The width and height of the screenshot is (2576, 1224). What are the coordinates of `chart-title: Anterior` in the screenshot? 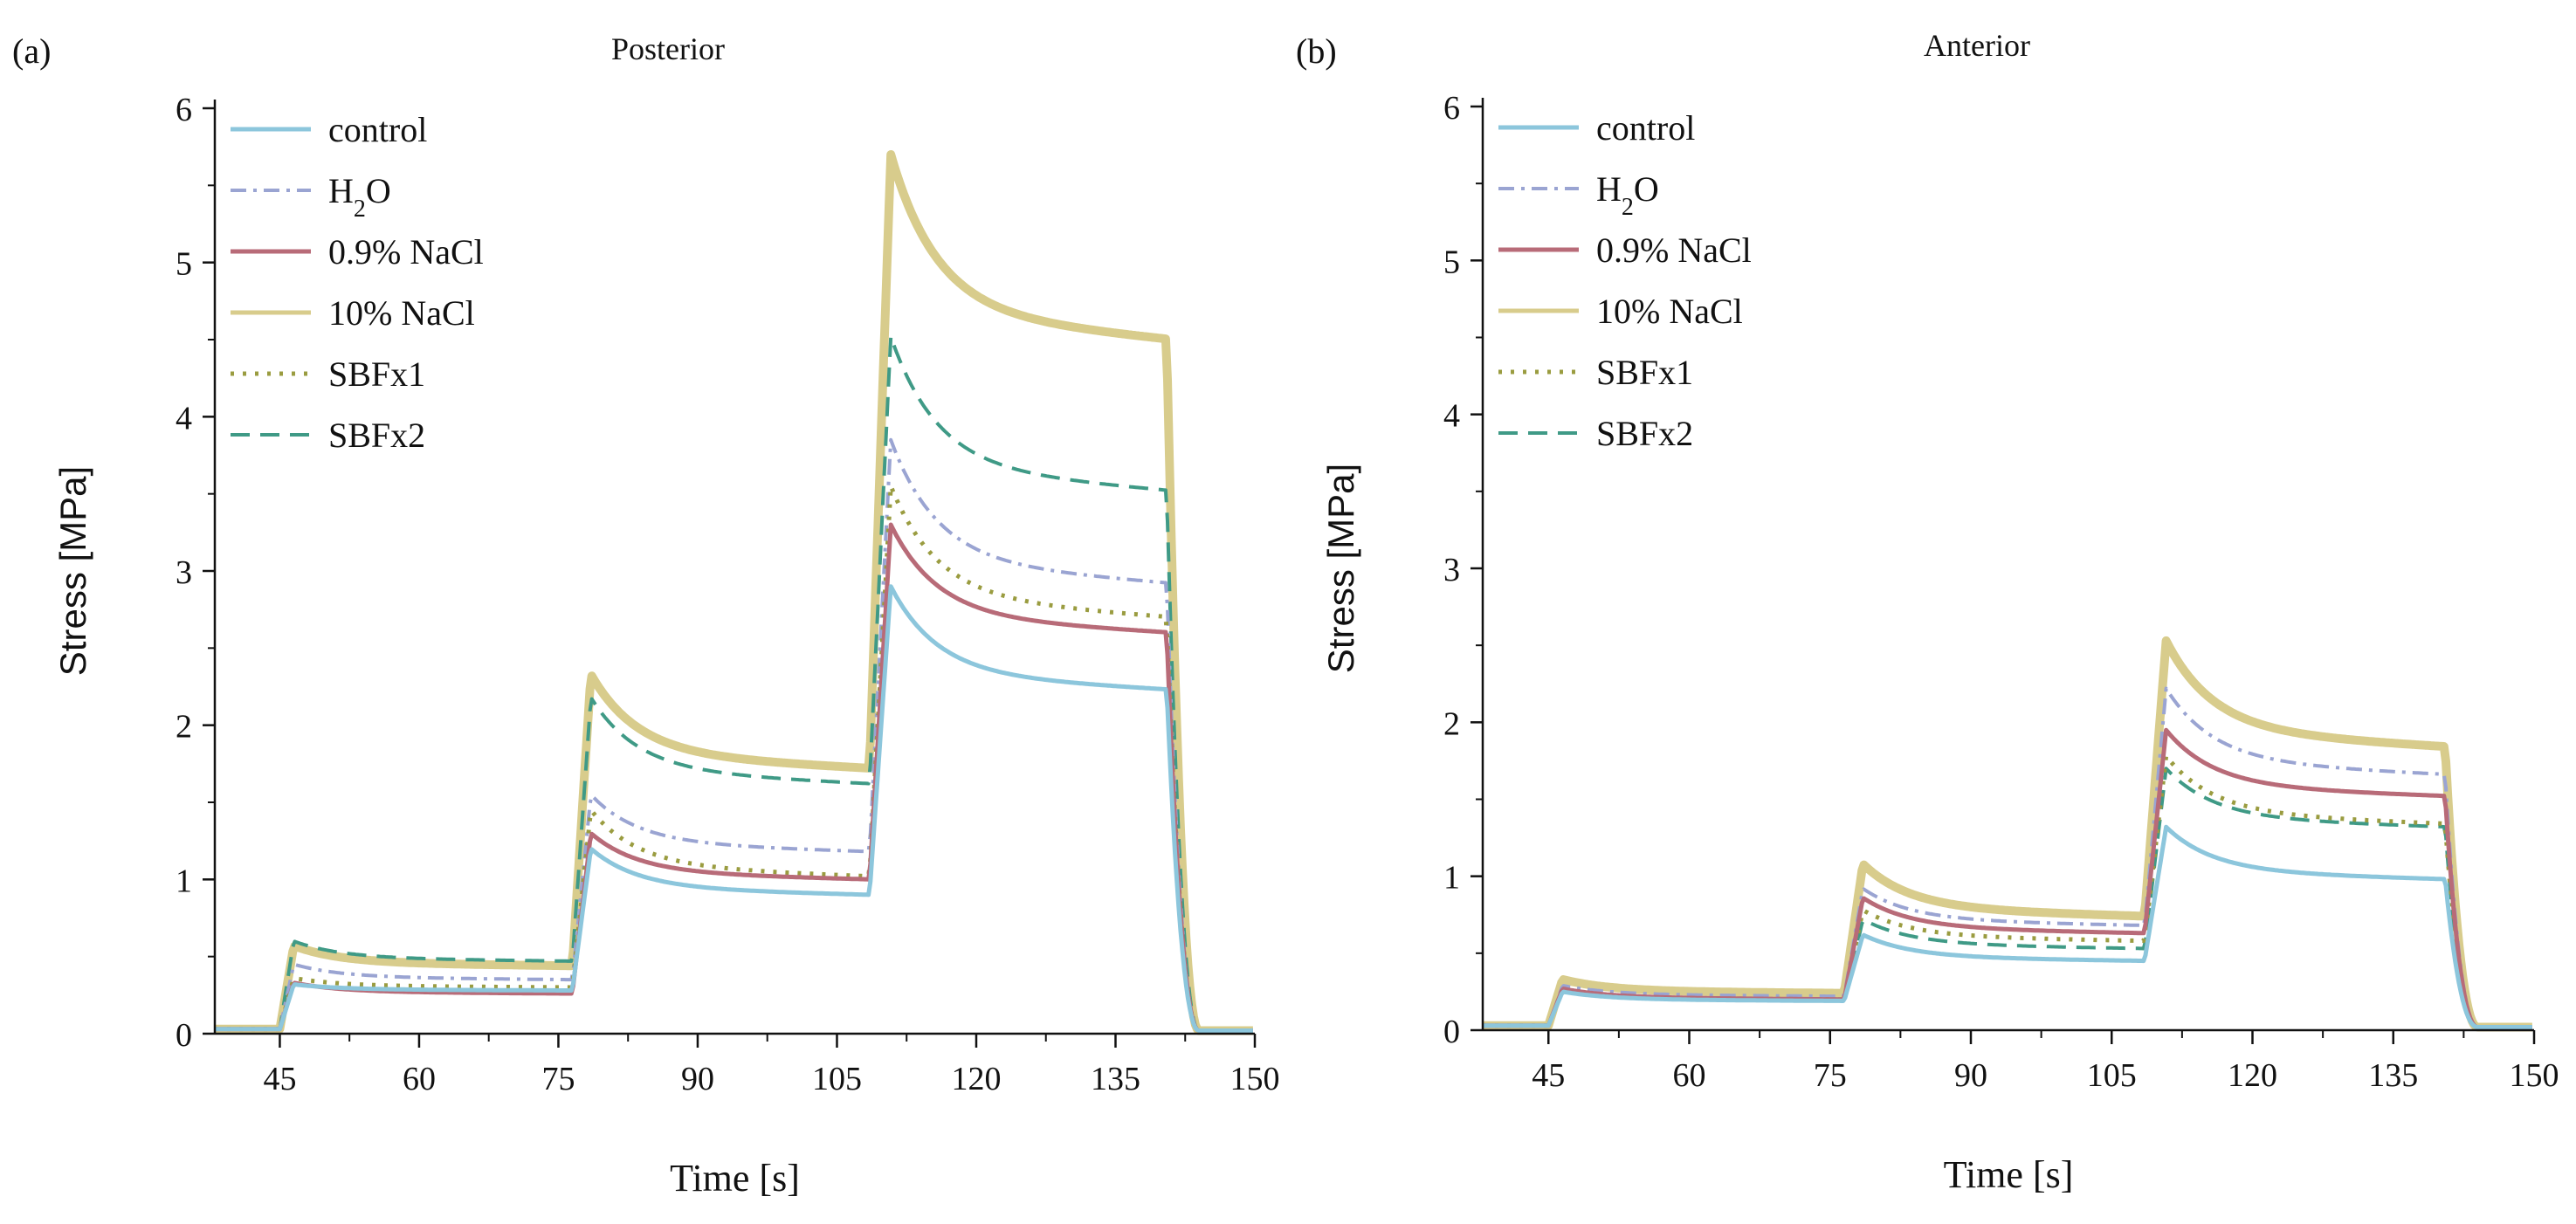 It's located at (1977, 45).